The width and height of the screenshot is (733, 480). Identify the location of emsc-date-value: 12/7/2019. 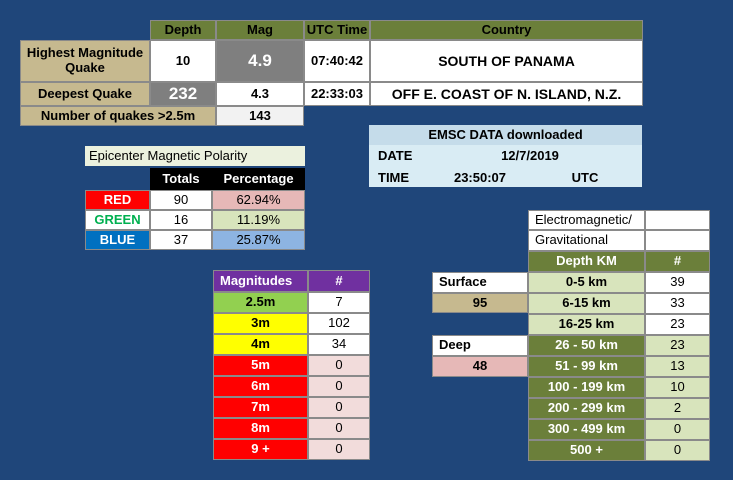
(530, 155).